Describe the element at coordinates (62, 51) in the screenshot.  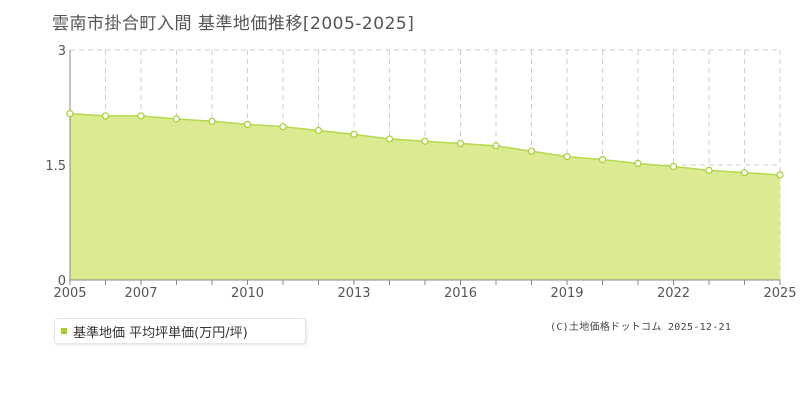
I see `y-tick-label: 3` at that location.